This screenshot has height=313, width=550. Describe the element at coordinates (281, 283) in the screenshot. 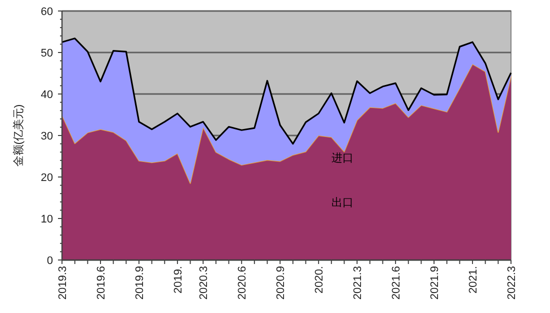

I see `x-tick-label: 2020.9` at that location.